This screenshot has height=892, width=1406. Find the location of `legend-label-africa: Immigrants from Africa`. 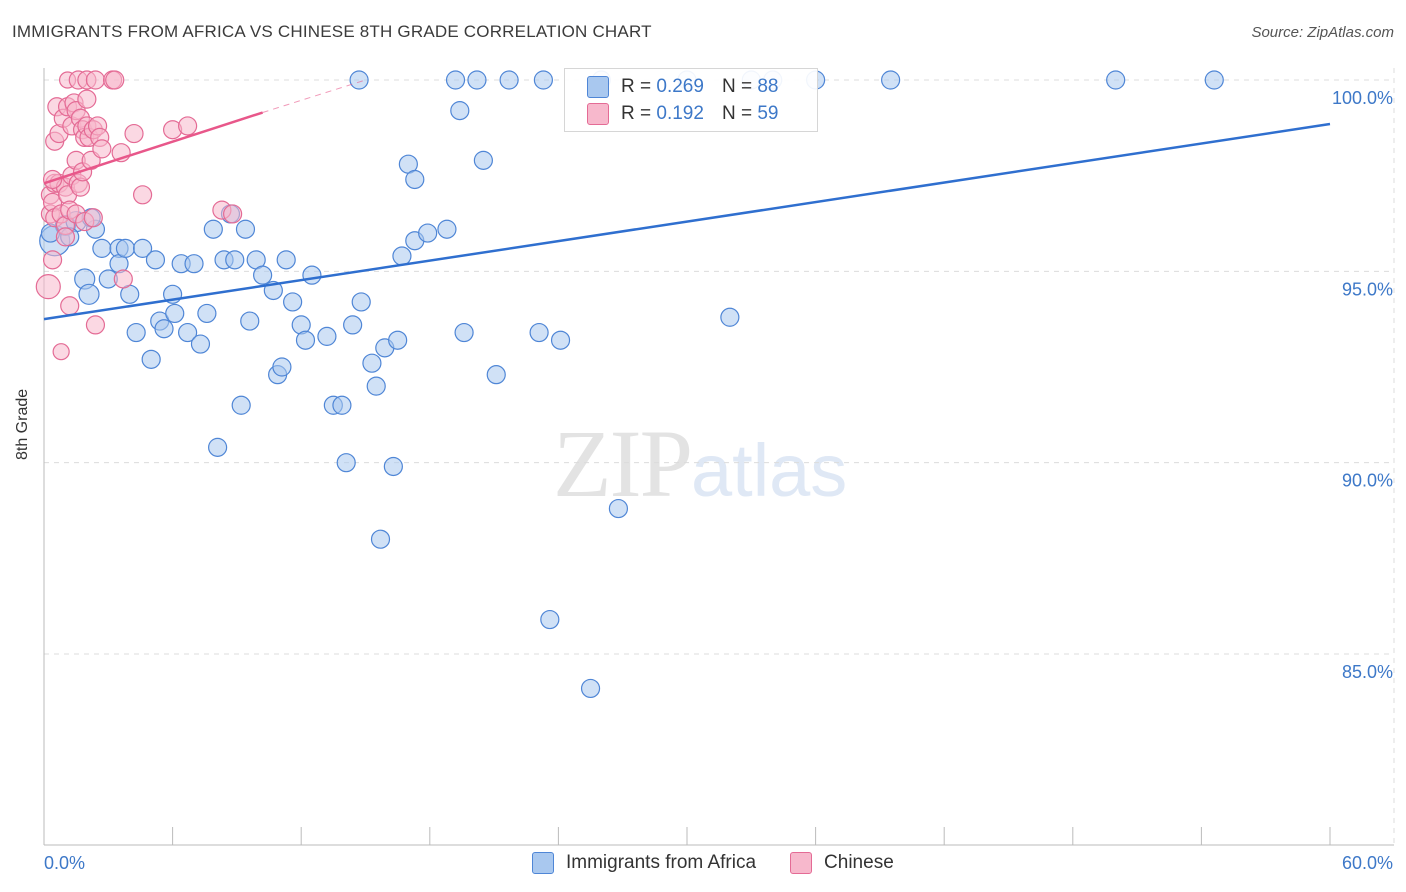

legend-label-africa: Immigrants from Africa is located at coordinates (661, 862).